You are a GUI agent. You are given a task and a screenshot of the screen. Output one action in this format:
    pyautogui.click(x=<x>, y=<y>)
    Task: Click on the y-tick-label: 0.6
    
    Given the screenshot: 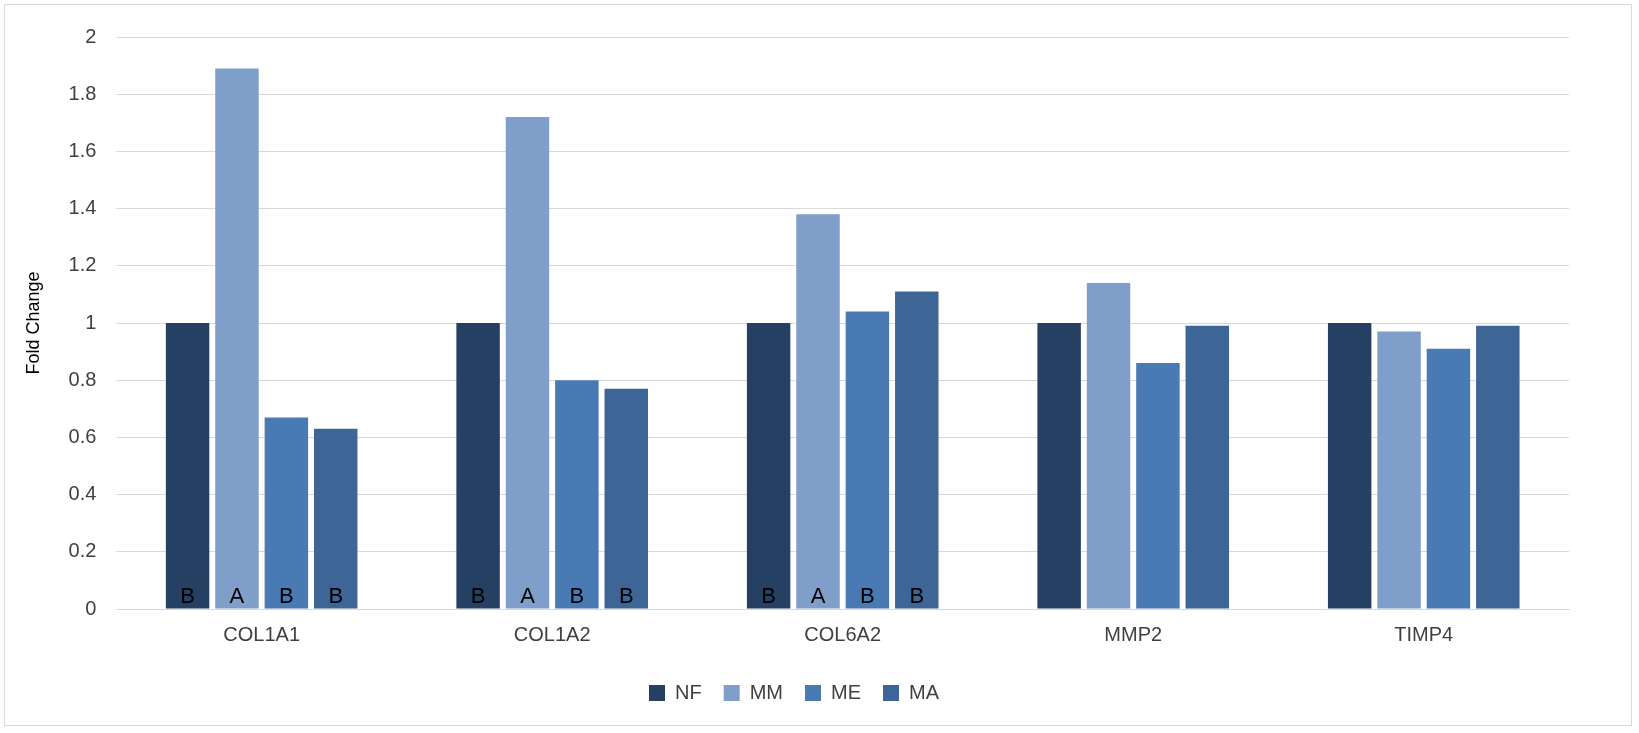 What is the action you would take?
    pyautogui.click(x=82, y=435)
    